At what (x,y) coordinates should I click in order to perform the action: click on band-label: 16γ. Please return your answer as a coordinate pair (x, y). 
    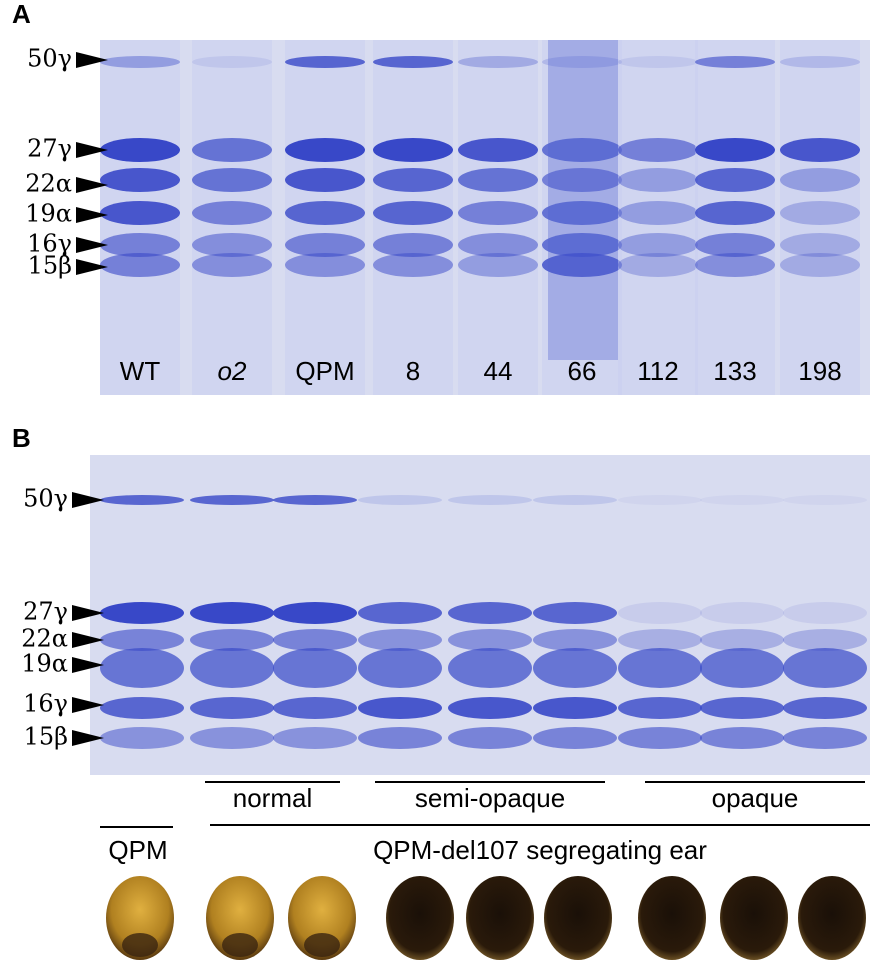
    Looking at the image, I should click on (45, 704).